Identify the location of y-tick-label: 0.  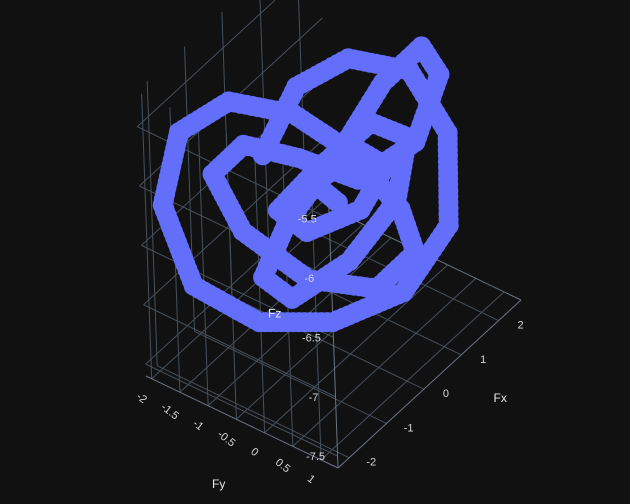
(254, 452).